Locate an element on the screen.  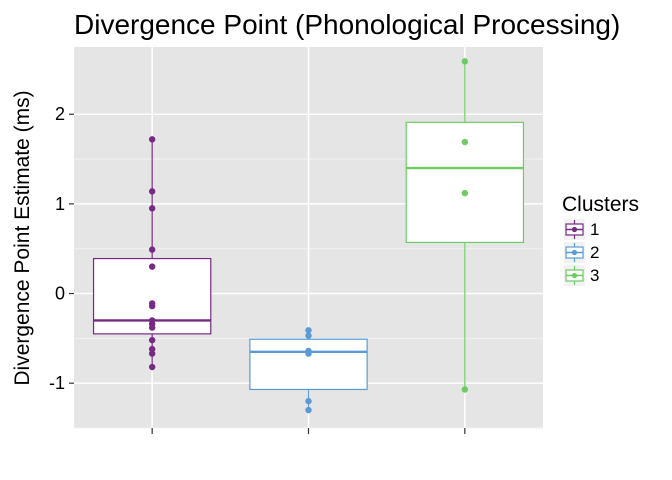
y-tick-label: -1 is located at coordinates (57, 383).